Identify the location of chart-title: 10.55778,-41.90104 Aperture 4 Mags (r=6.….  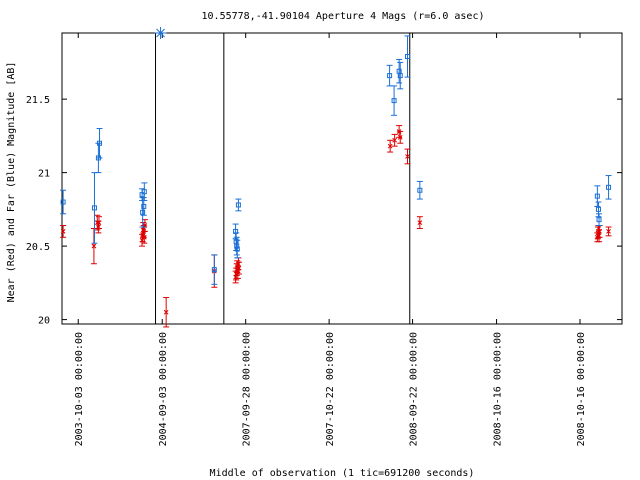
(343, 16).